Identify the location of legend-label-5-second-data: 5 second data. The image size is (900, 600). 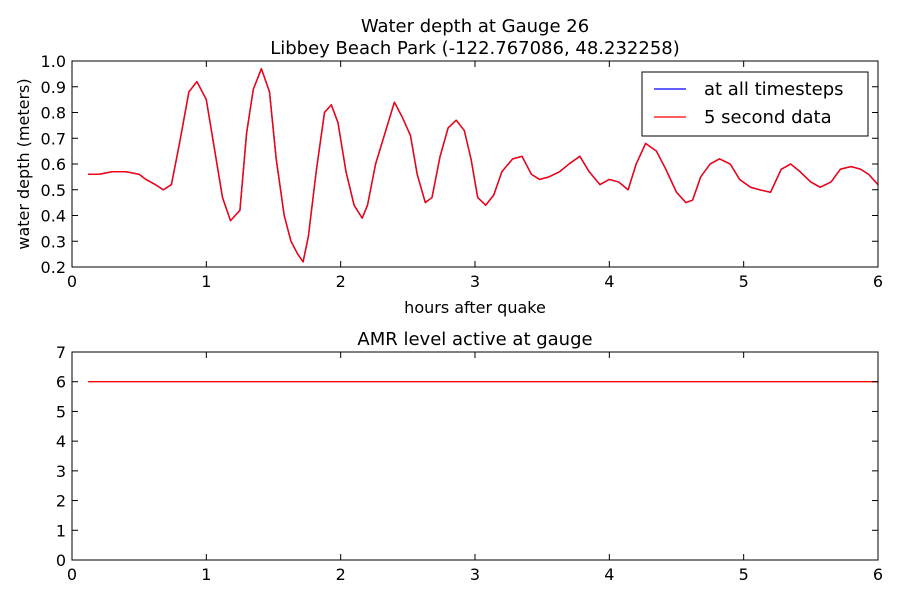
(768, 117).